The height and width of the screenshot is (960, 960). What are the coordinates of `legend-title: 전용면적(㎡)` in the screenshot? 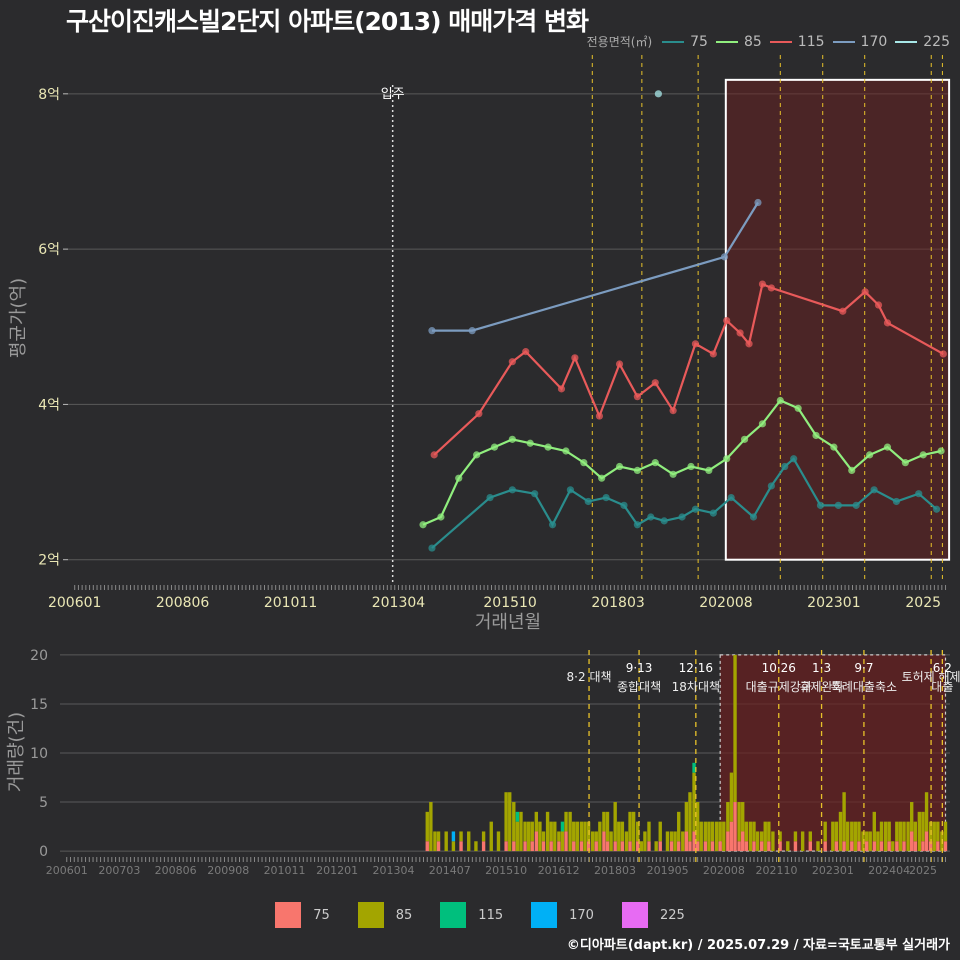 It's located at (619, 42).